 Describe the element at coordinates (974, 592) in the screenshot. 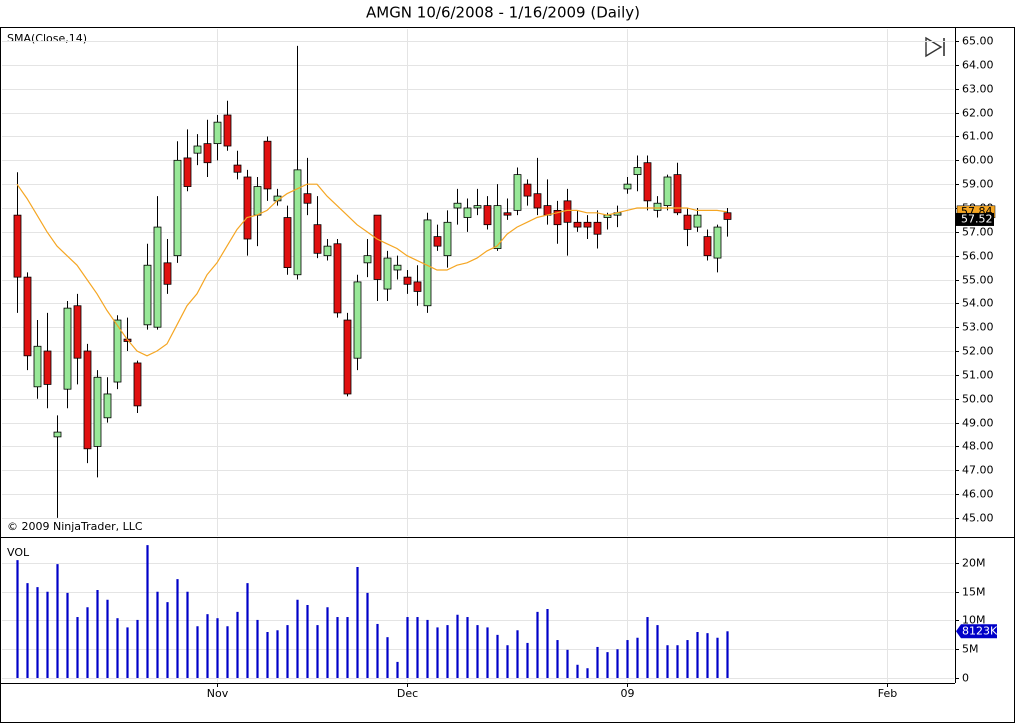

I see `y-tick-label: 15M` at that location.